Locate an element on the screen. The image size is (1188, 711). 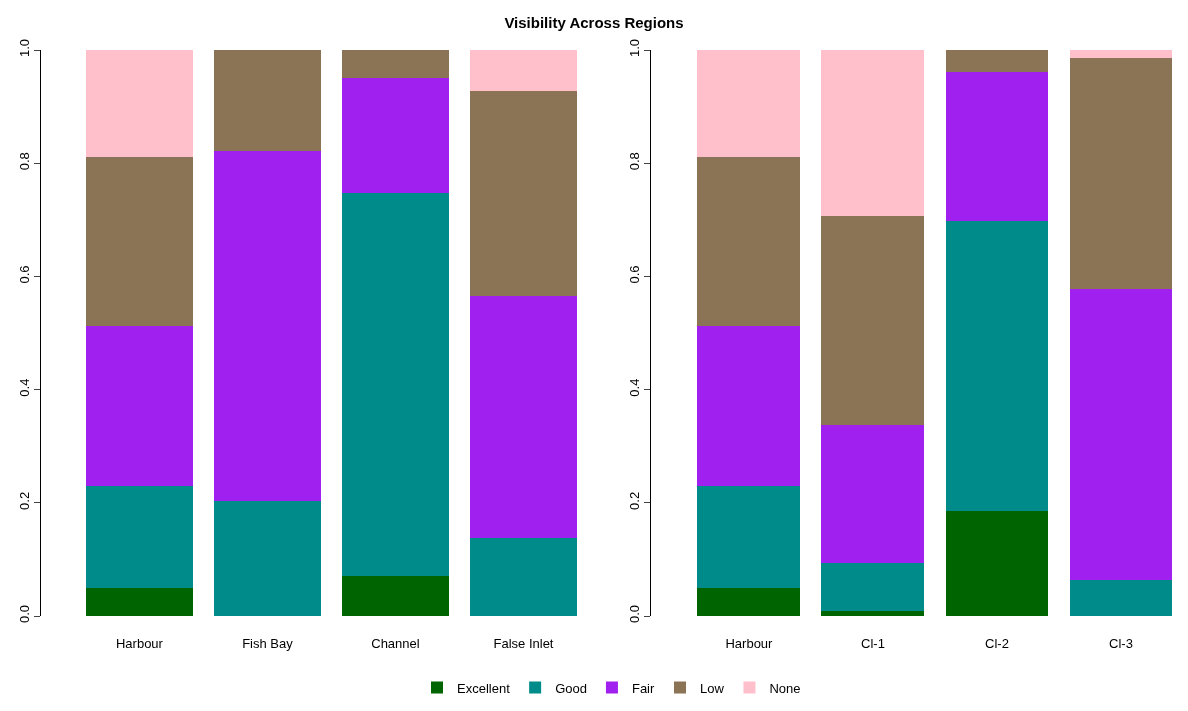
x-tick-label: Cl-2 is located at coordinates (997, 643).